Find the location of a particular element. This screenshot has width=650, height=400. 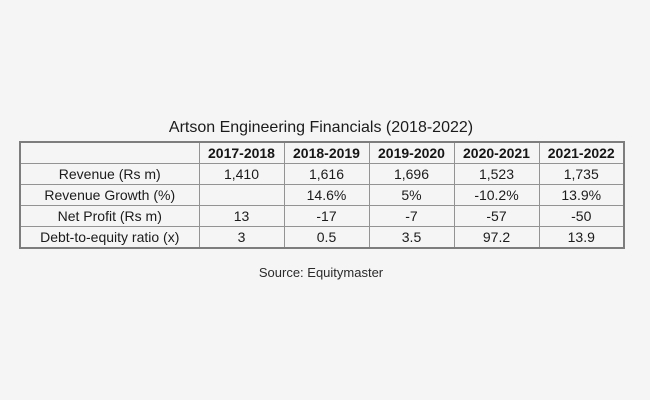

table-cell: -7 is located at coordinates (411, 216).